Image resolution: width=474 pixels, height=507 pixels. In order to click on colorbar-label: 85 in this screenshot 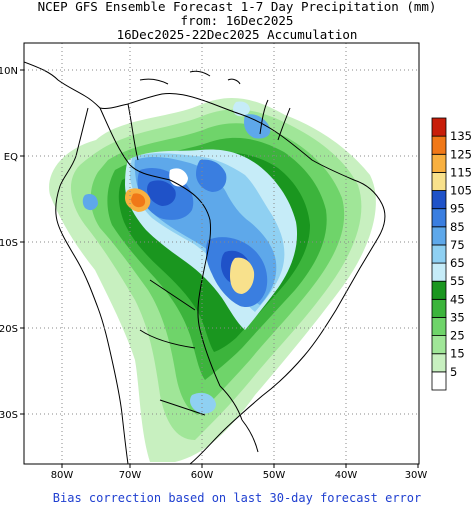, I will do `click(457, 227)`.